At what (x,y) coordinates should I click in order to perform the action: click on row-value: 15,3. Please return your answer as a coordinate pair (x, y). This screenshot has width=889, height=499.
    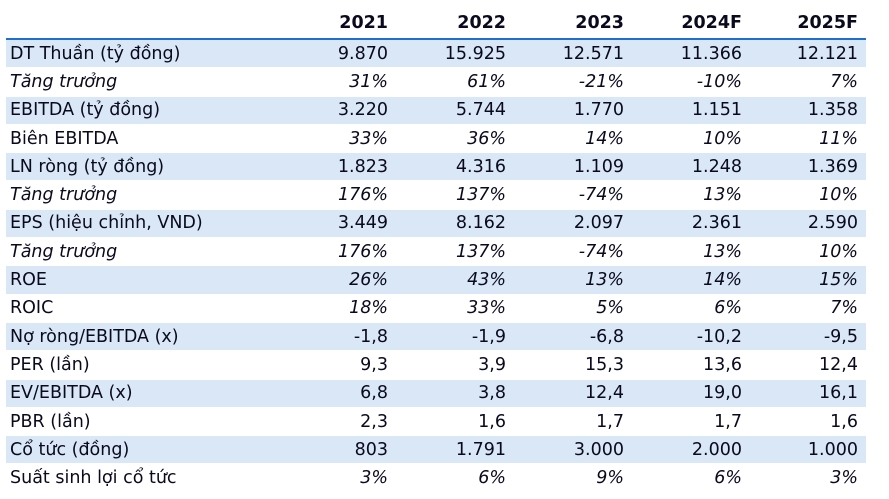
    Looking at the image, I should click on (604, 364).